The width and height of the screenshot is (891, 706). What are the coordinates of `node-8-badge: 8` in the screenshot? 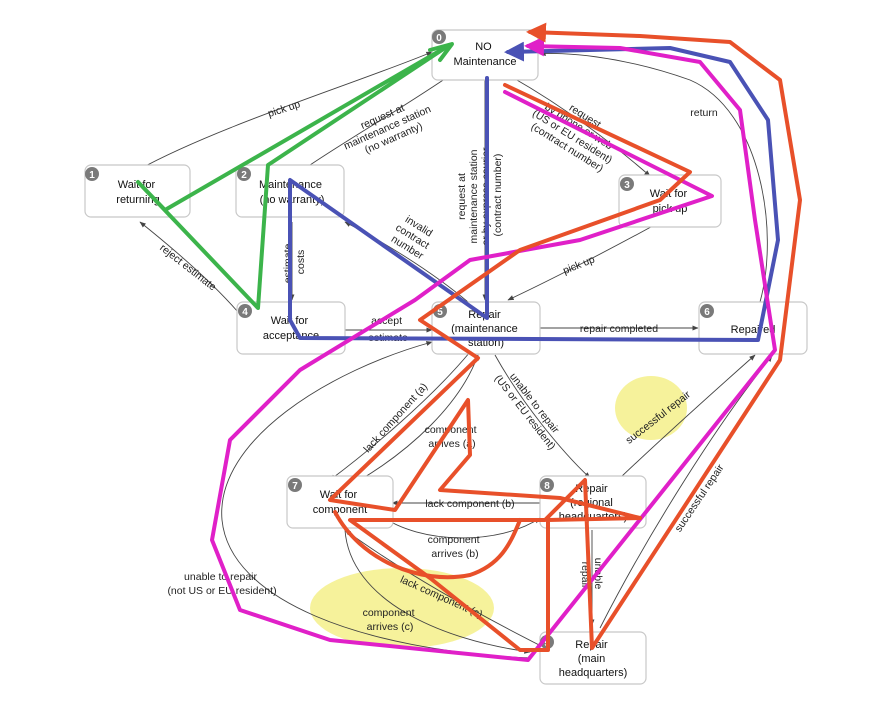 It's located at (547, 486).